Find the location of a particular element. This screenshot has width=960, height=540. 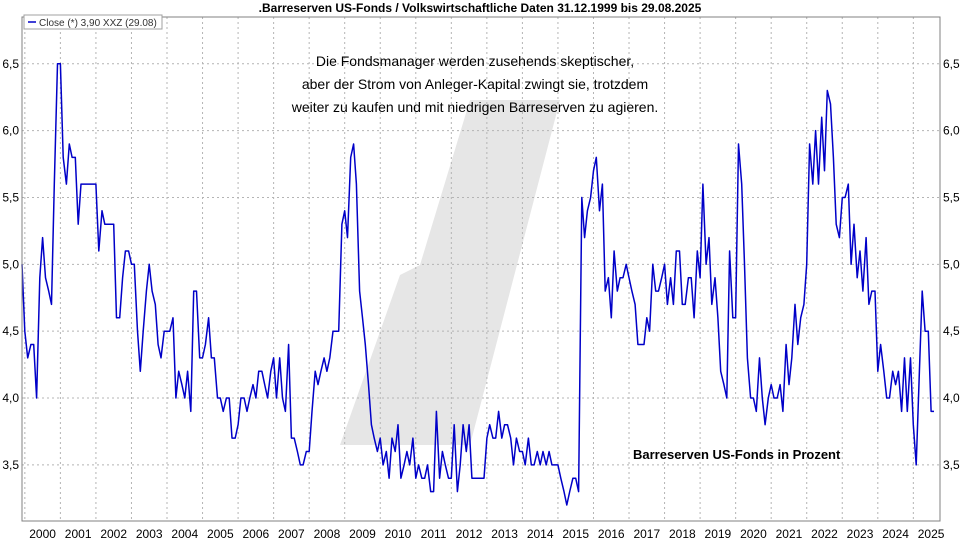

y-tick-label-left: 5,5 is located at coordinates (10, 197).